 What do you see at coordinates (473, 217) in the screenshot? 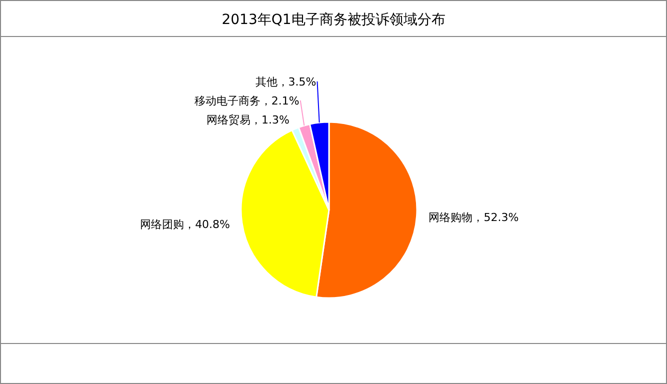
I see `slice-label: 网络购物，52.3%` at bounding box center [473, 217].